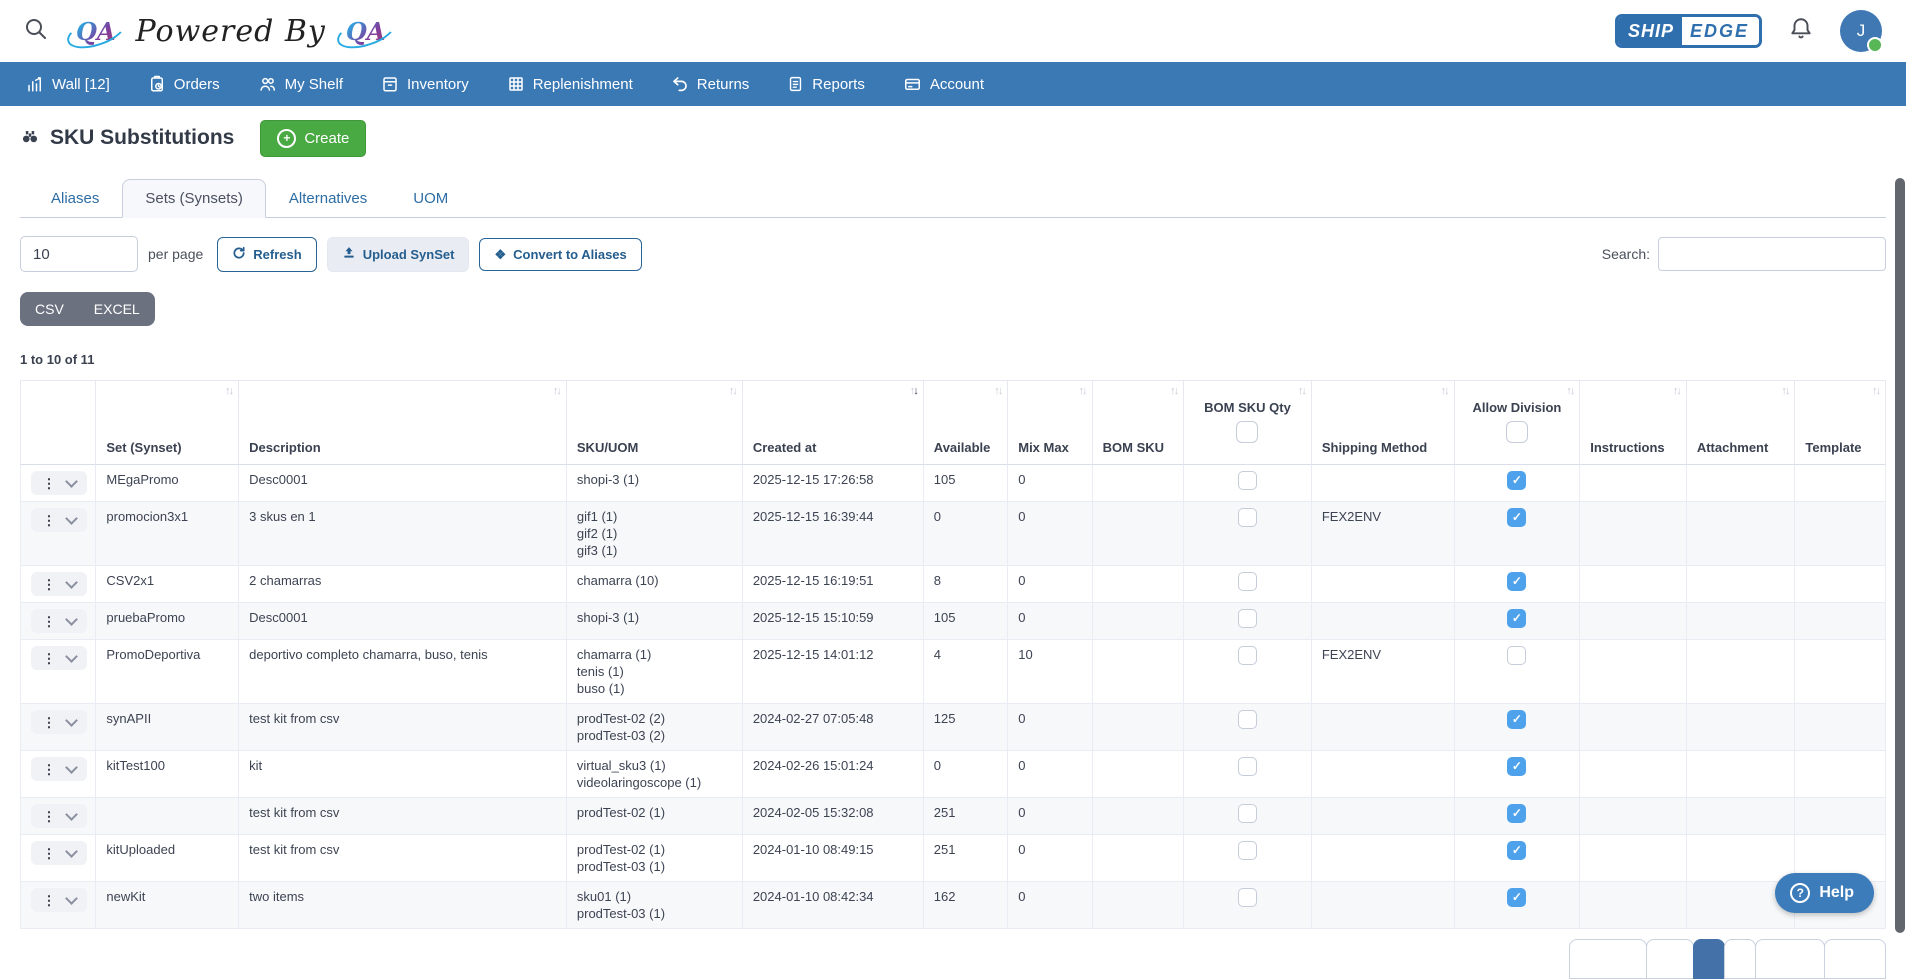  What do you see at coordinates (194, 198) in the screenshot?
I see `tab-sets-synsets: Sets (Synsets)` at bounding box center [194, 198].